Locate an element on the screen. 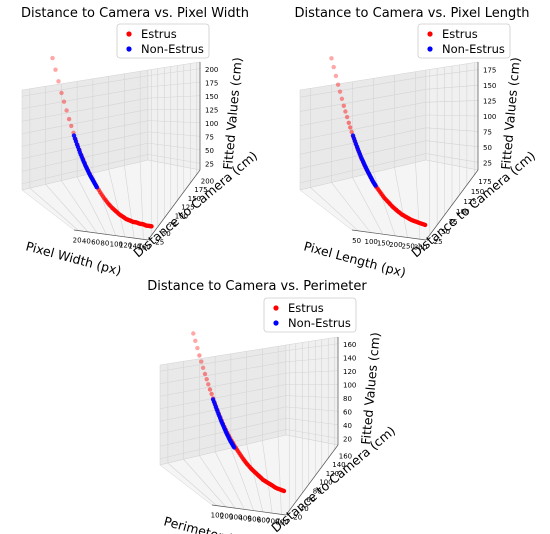 Image resolution: width=550 pixels, height=534 pixels. z-tick-label: 120 is located at coordinates (349, 372).